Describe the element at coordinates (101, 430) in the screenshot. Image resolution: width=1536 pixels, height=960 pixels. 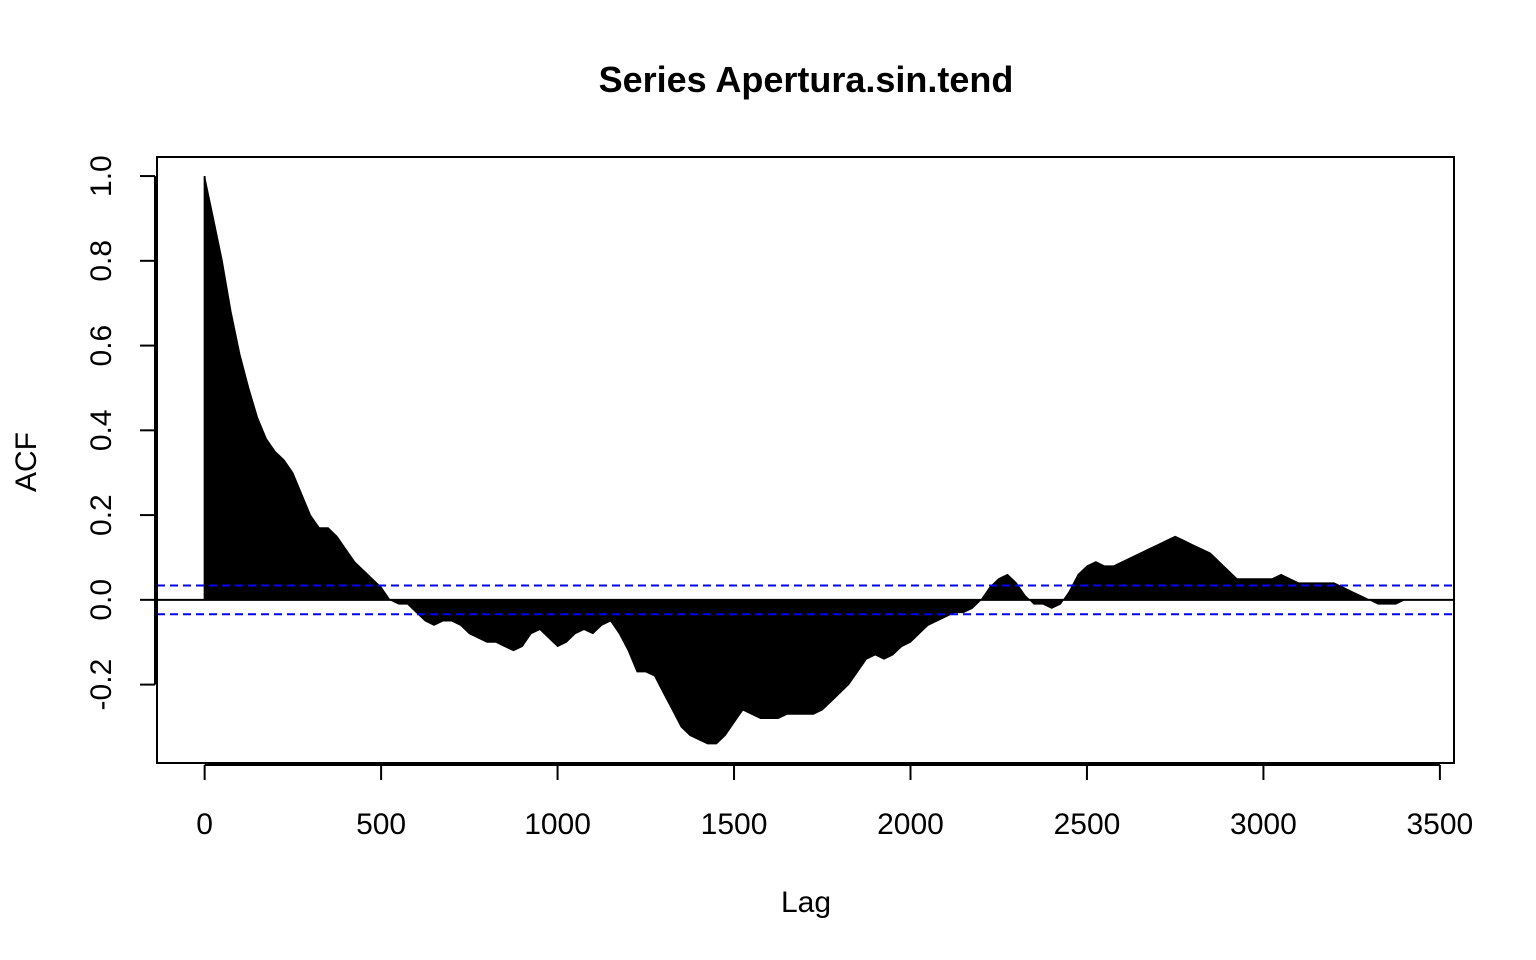
I see `y-tick-label: 0.4` at that location.